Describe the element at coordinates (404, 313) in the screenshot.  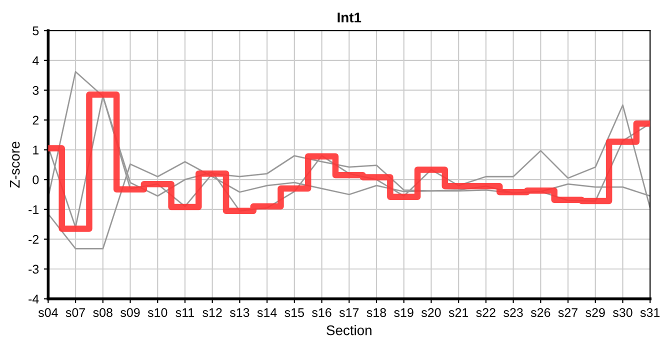
I see `x-tick-label: s19` at that location.